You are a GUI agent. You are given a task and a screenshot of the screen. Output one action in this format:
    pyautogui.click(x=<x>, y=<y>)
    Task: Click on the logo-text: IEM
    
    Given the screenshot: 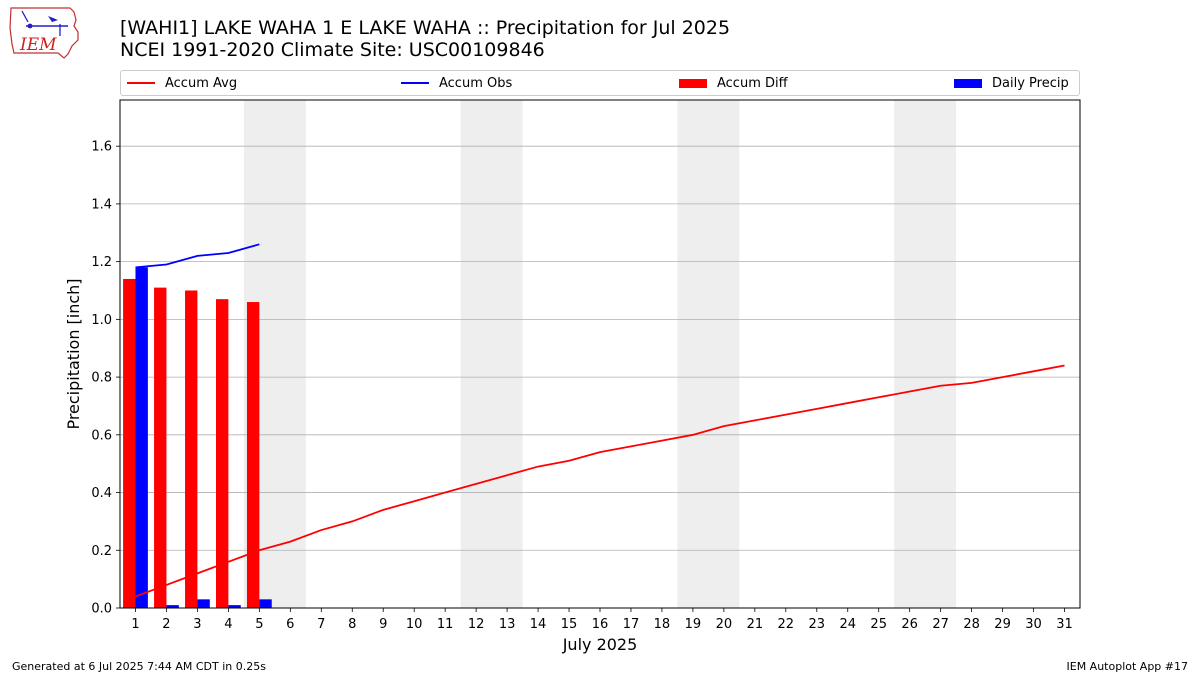 What is the action you would take?
    pyautogui.click(x=38, y=45)
    